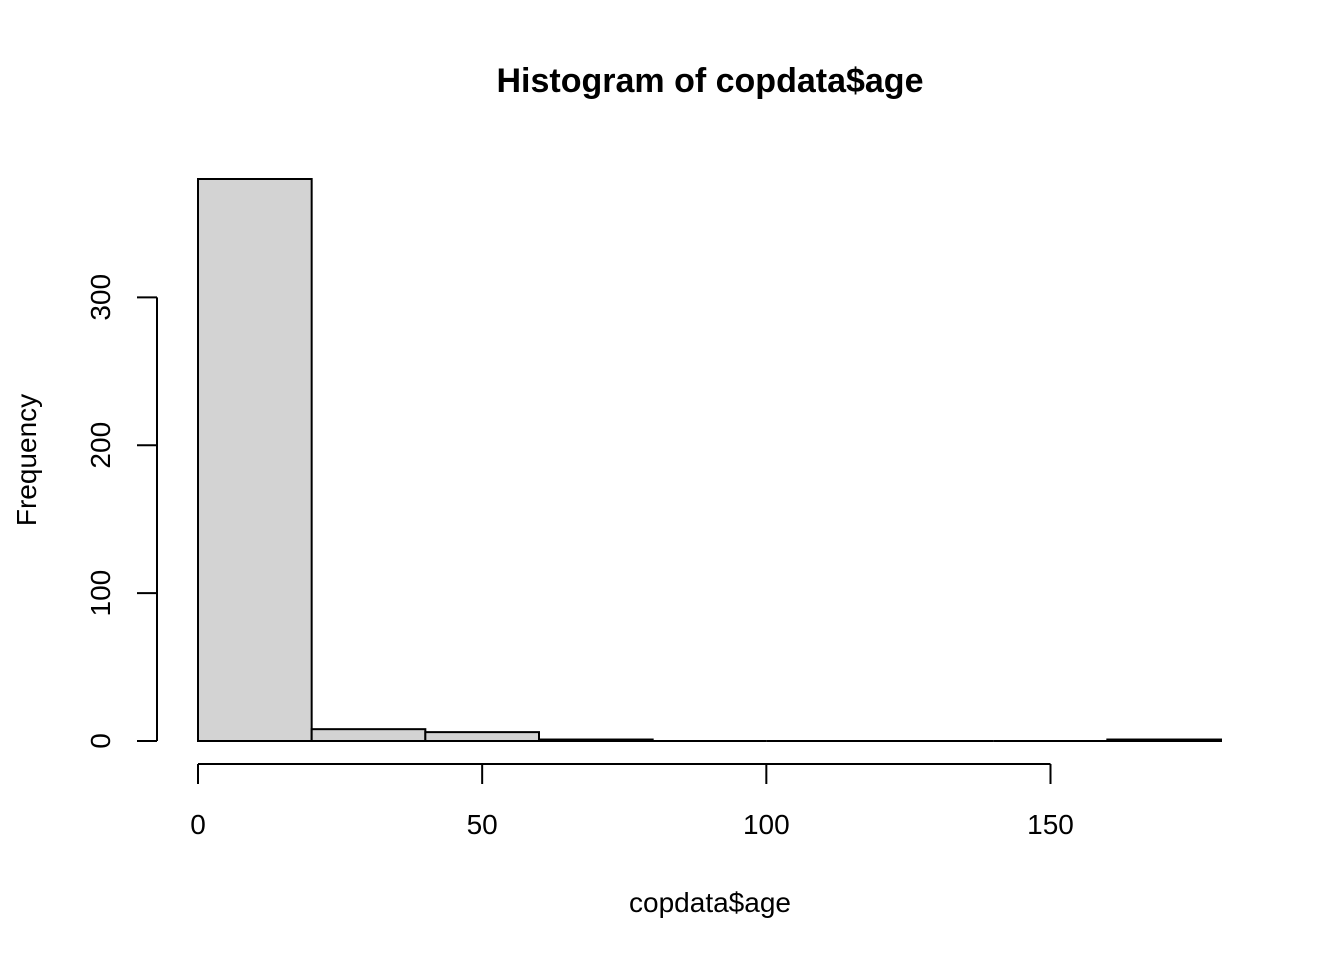 This screenshot has height=960, width=1344. I want to click on x-tick-label: 100, so click(766, 824).